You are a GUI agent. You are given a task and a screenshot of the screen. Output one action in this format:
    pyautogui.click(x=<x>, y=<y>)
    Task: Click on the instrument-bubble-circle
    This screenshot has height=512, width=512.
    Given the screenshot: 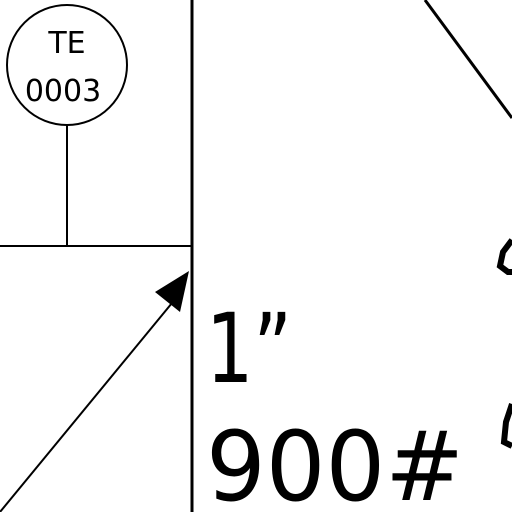 What is the action you would take?
    pyautogui.click(x=67, y=65)
    